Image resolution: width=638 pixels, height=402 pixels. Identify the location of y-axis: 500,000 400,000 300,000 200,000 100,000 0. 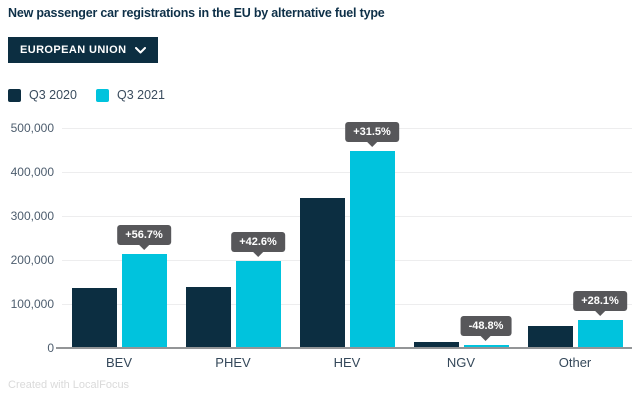
(27, 238).